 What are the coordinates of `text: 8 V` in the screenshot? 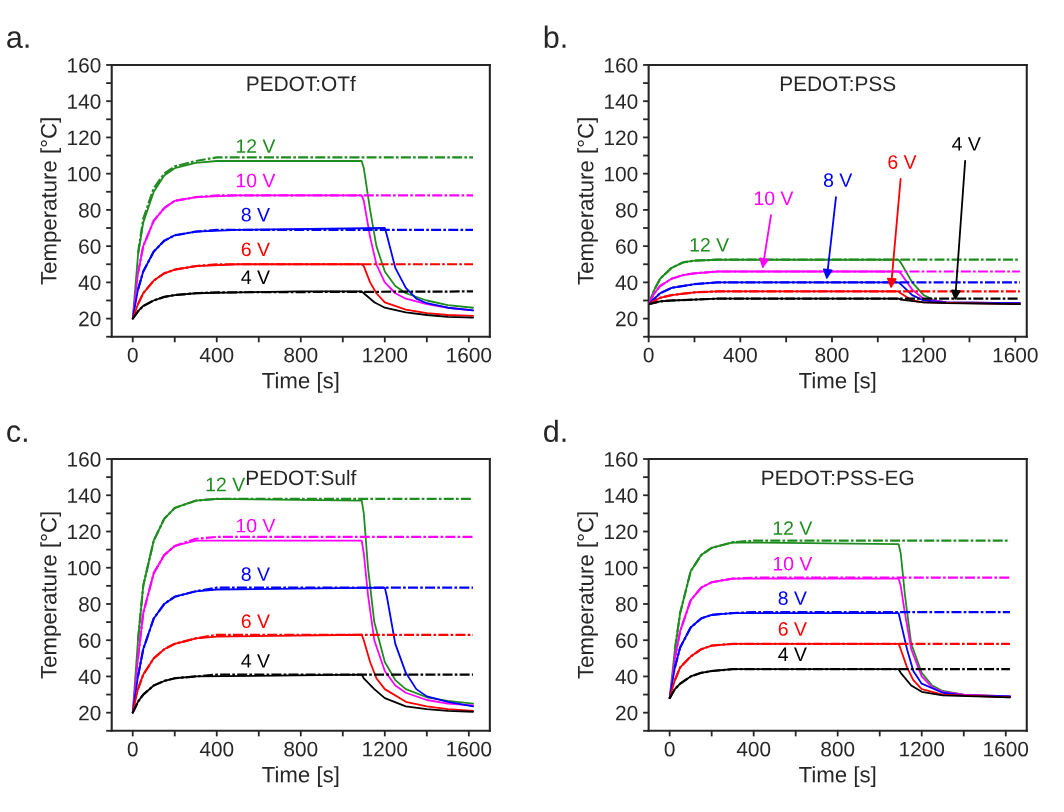 It's located at (838, 180).